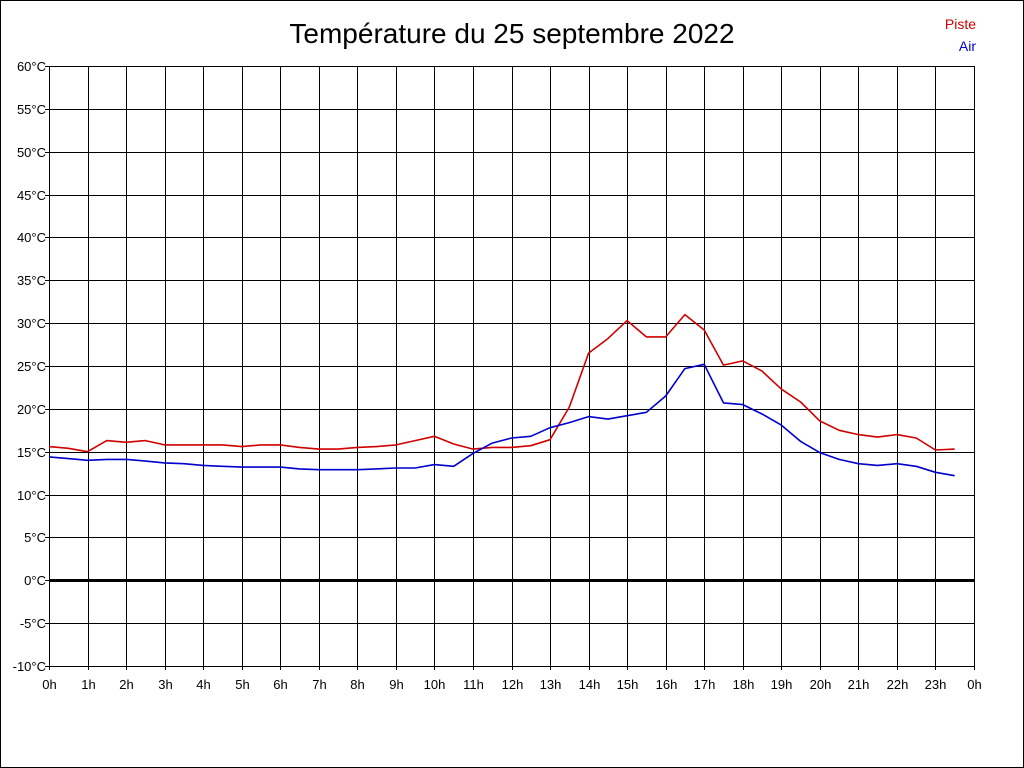  What do you see at coordinates (33, 623) in the screenshot?
I see `y-tick-label: -5°C` at bounding box center [33, 623].